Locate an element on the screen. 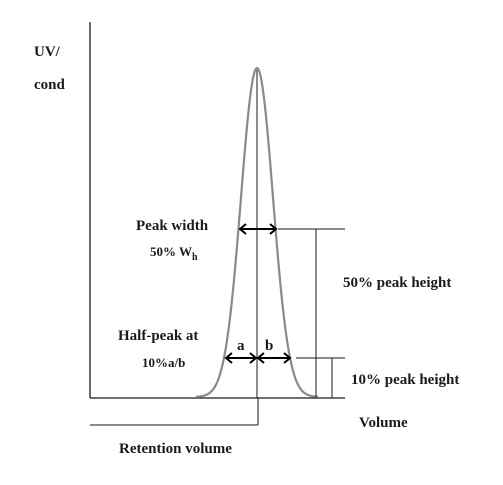  half-peak-value: 10%a/b is located at coordinates (163, 362).